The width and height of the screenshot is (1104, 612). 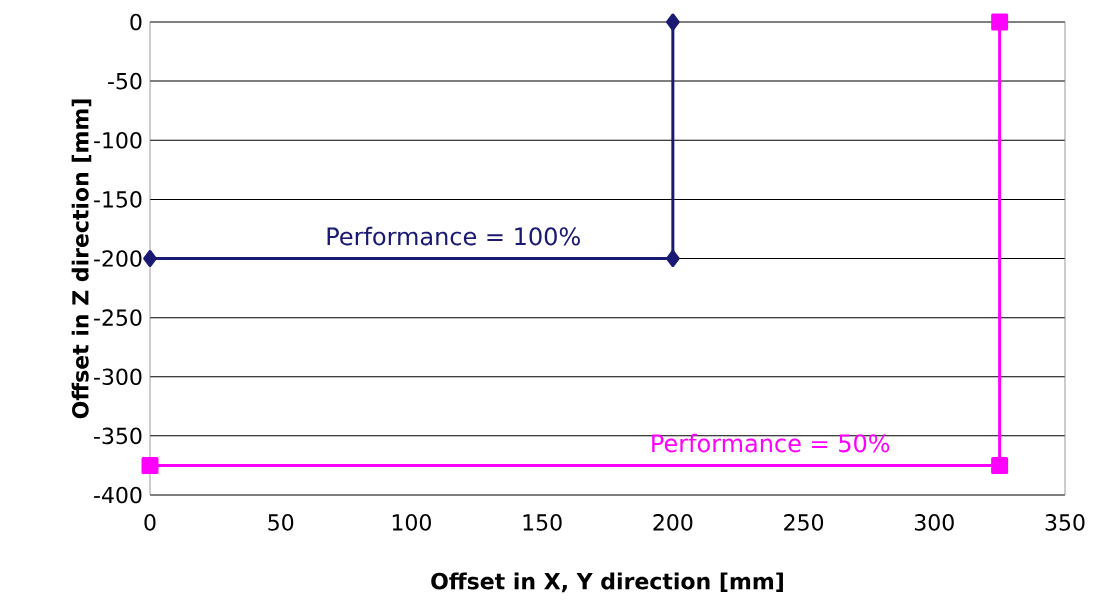 What do you see at coordinates (673, 522) in the screenshot?
I see `x-tick-label: 200` at bounding box center [673, 522].